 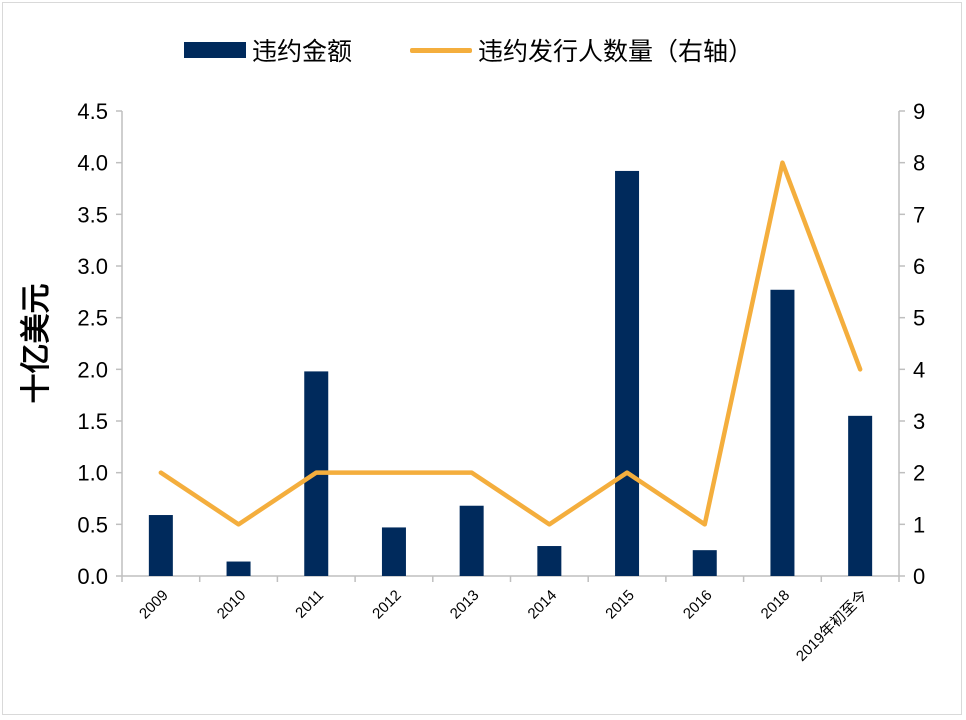 I want to click on right-tick-label: 8, so click(x=919, y=163).